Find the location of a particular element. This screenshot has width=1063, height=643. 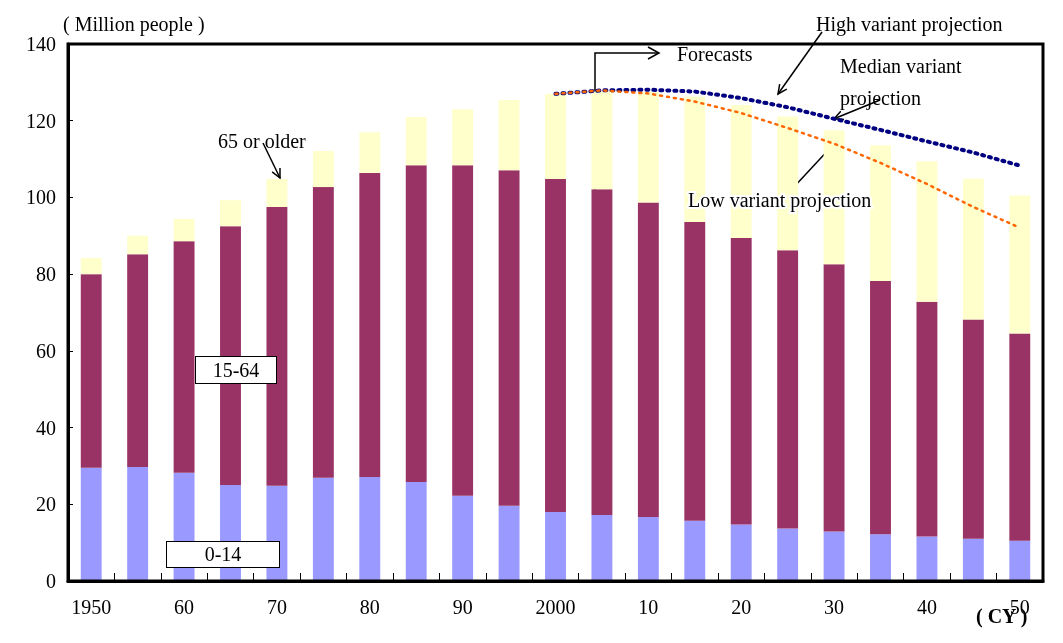

annotation: Low variant projection is located at coordinates (780, 200).